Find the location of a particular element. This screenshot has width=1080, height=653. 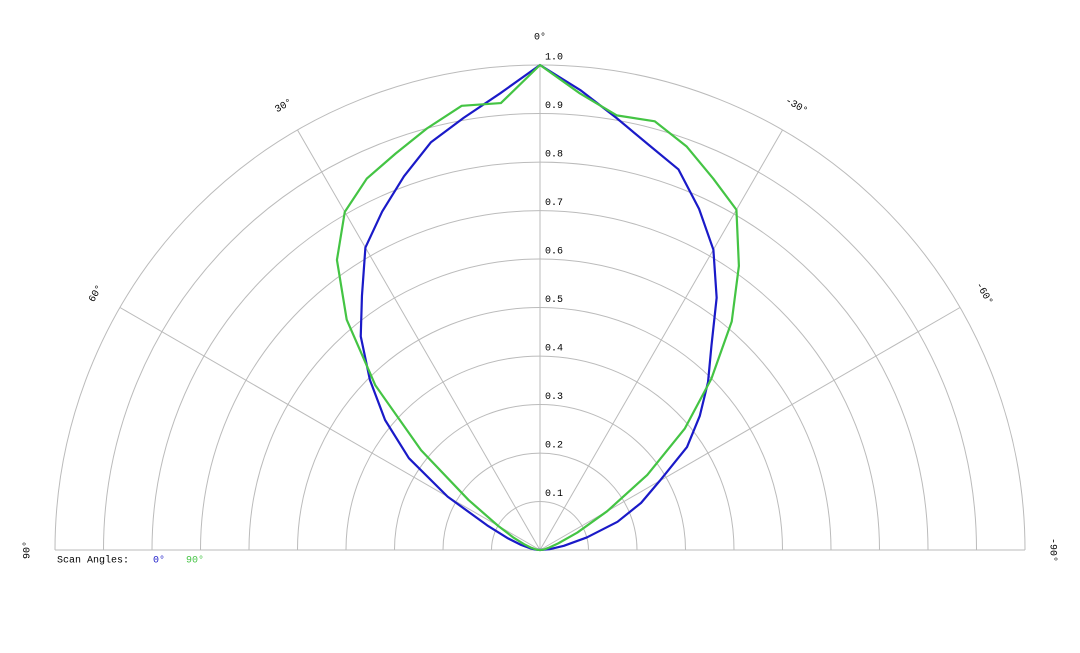

legend-entry: 90° is located at coordinates (195, 561).